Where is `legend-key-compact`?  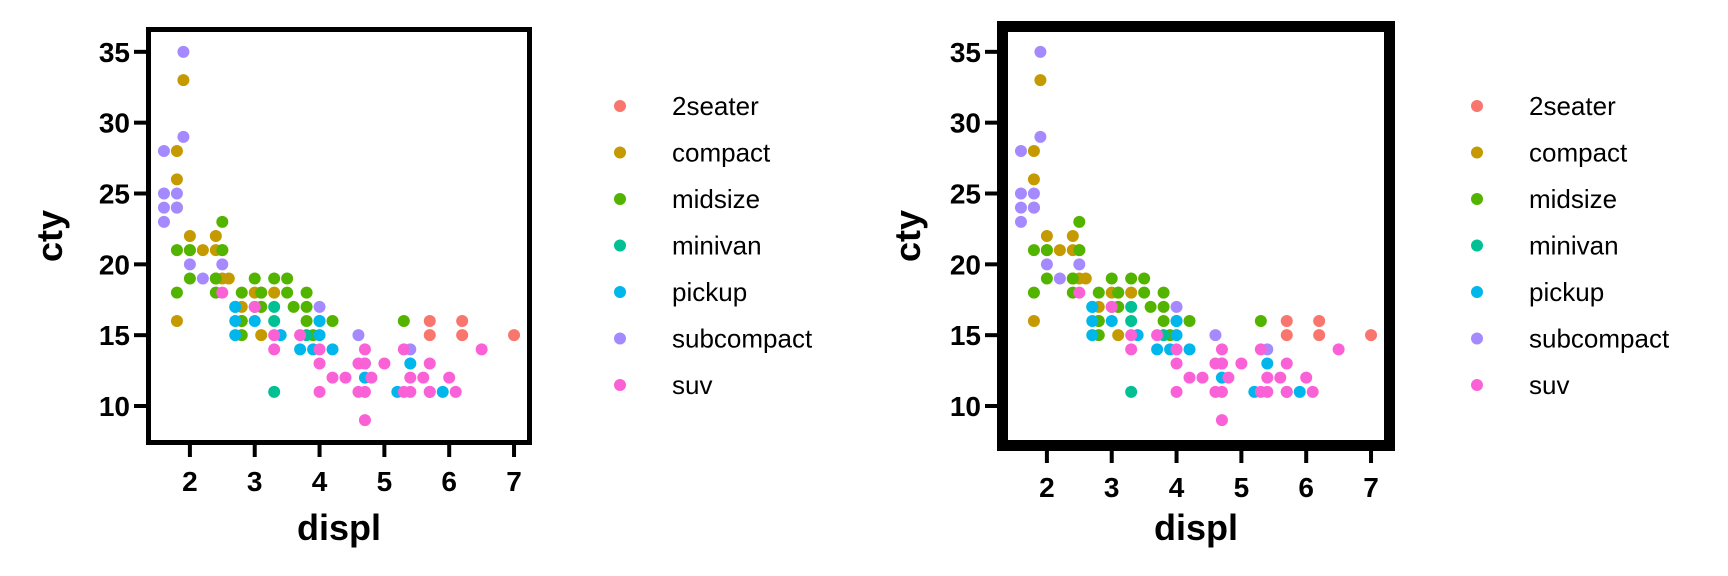
legend-key-compact is located at coordinates (1477, 152).